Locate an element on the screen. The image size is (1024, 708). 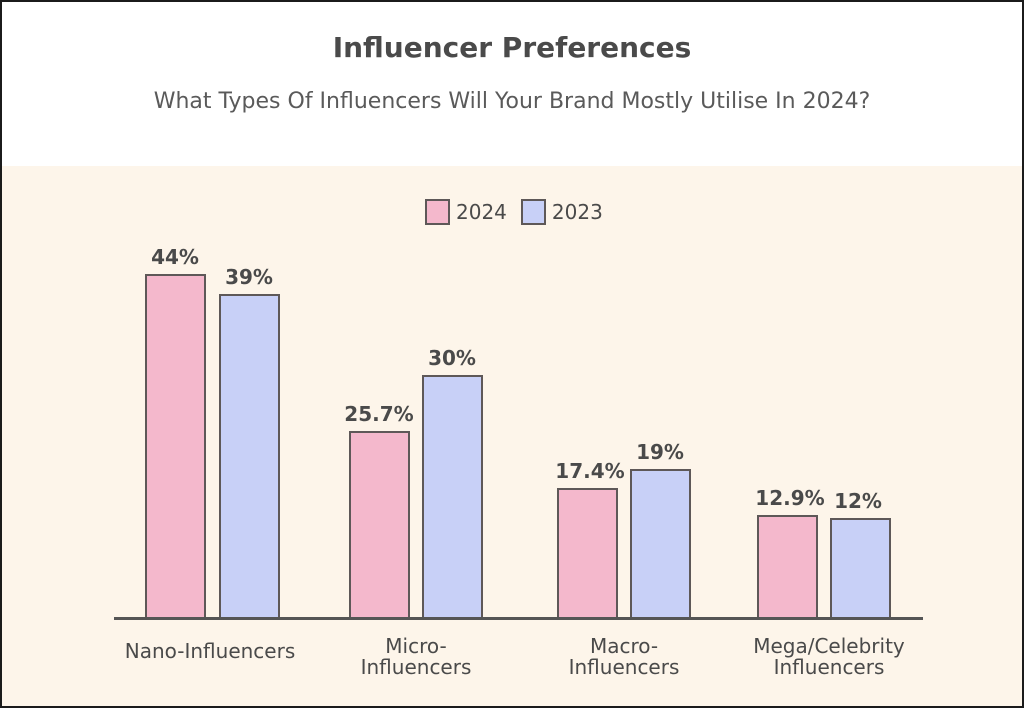
category-label-macro: Macro- Influencers is located at coordinates (624, 657).